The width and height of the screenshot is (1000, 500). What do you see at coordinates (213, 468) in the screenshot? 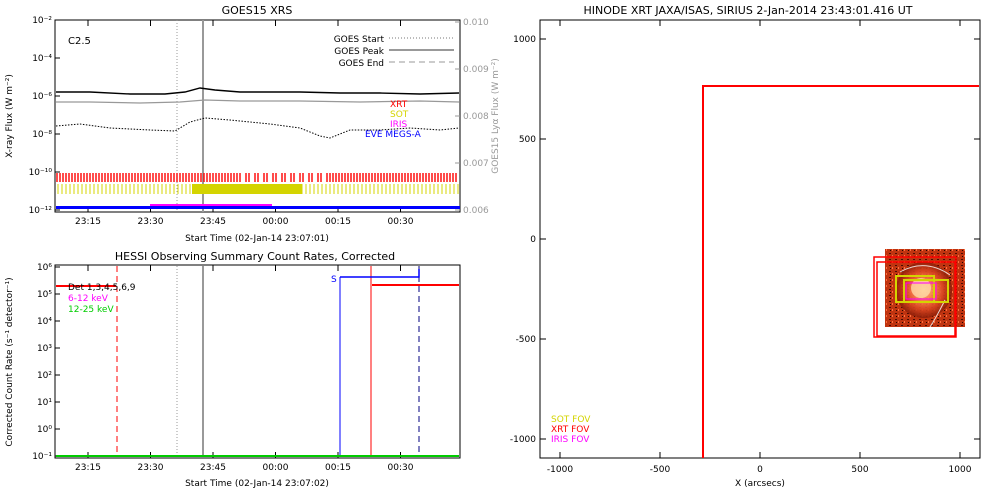
I see `hessi-time-tick-label: 23:45` at bounding box center [213, 468].